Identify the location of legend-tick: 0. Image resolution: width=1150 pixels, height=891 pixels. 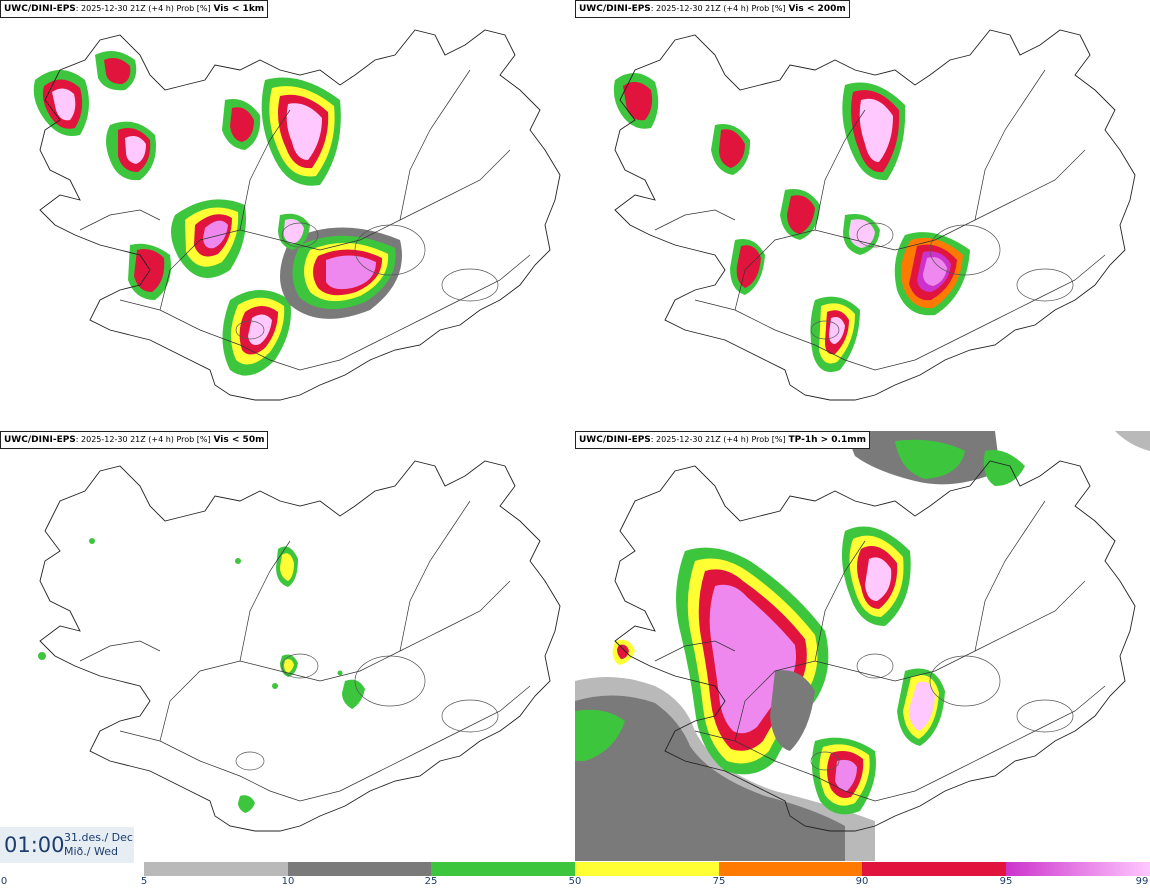
(4, 881).